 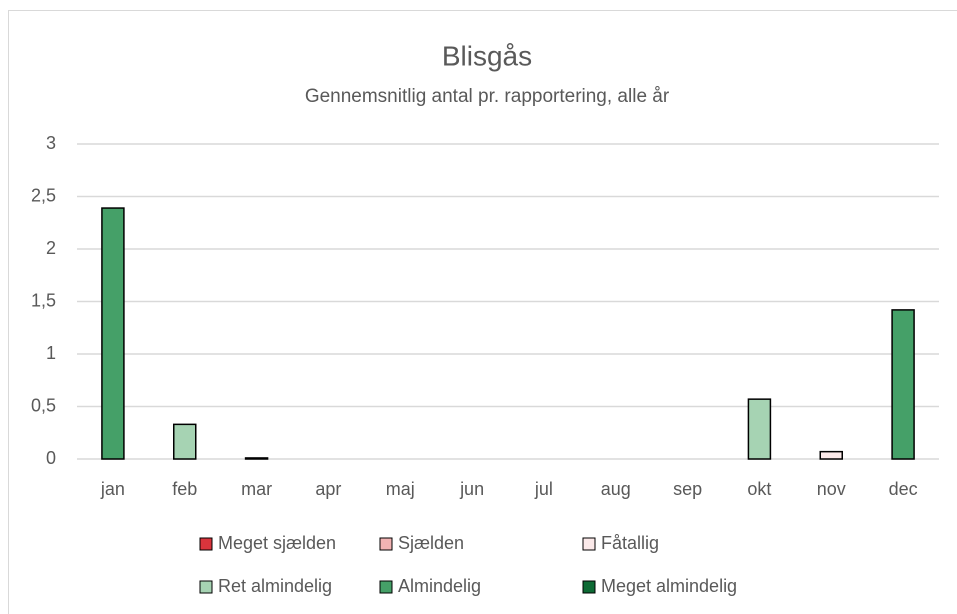 I want to click on x-tick-label: mar, so click(x=256, y=489).